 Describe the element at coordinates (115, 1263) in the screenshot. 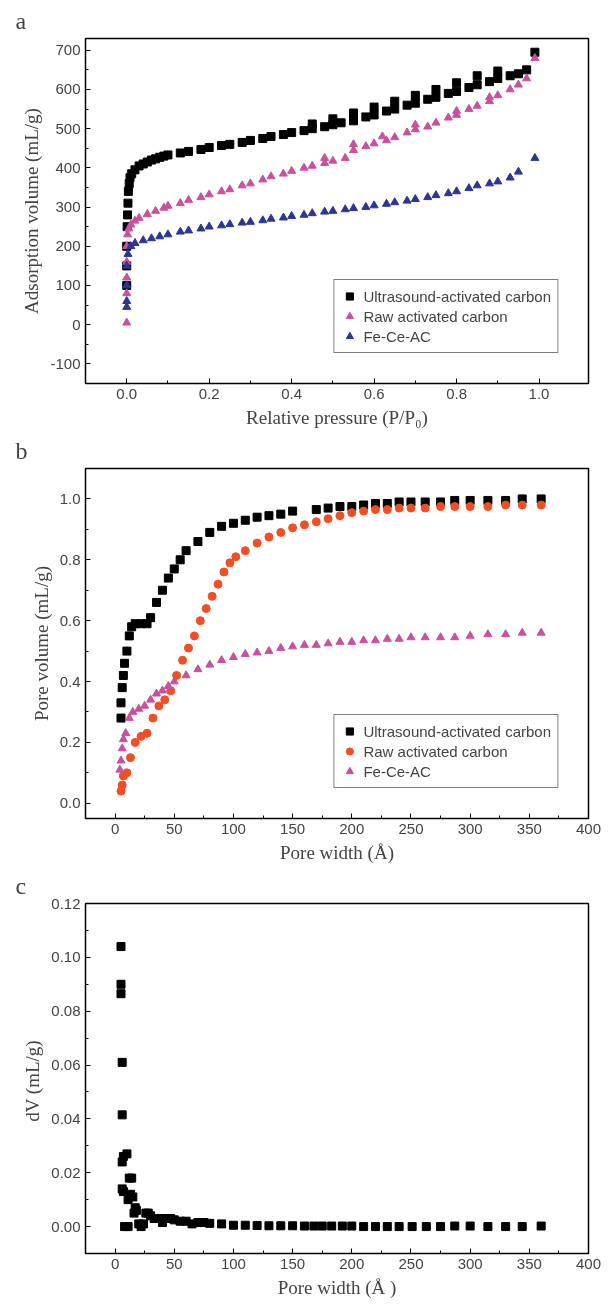

I see `x-tick-label: 0` at that location.